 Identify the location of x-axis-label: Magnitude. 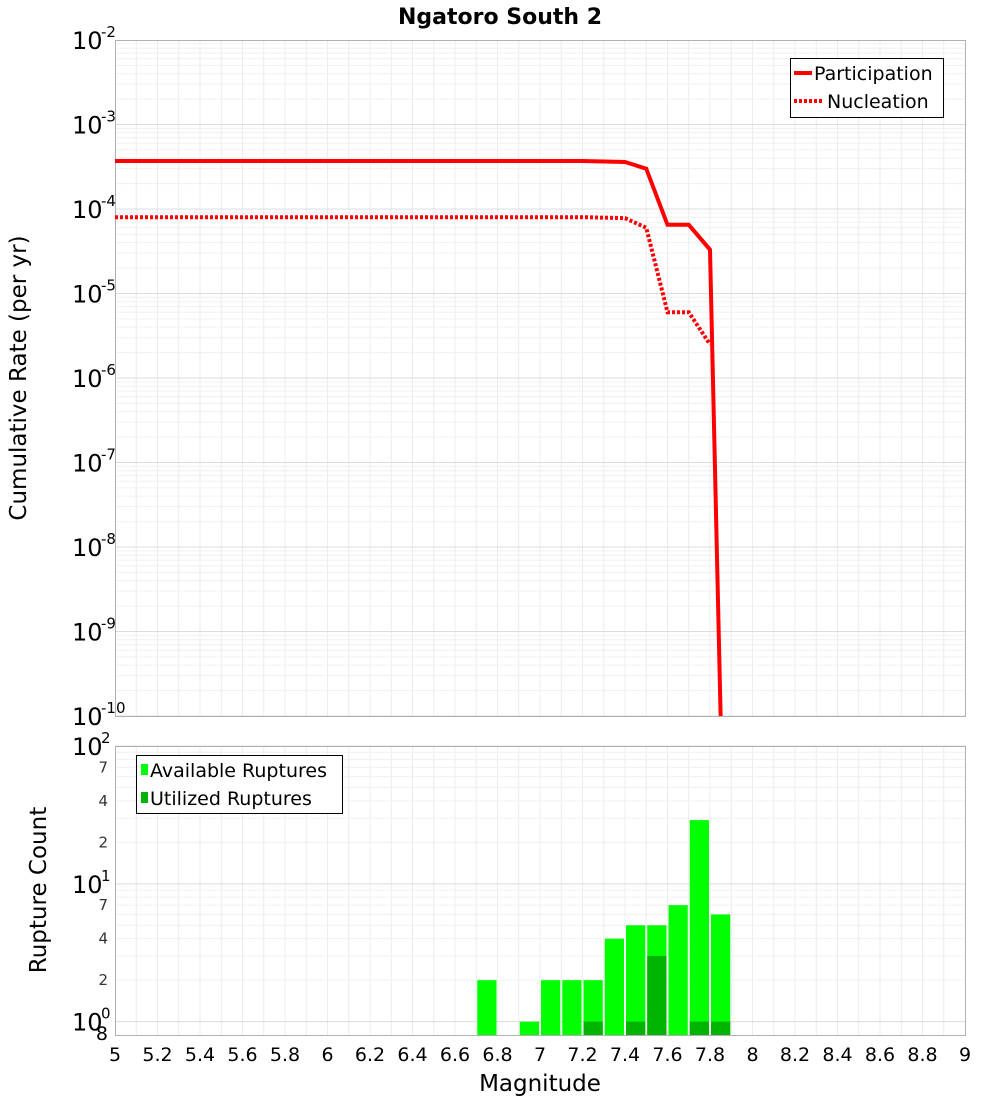
(540, 1084).